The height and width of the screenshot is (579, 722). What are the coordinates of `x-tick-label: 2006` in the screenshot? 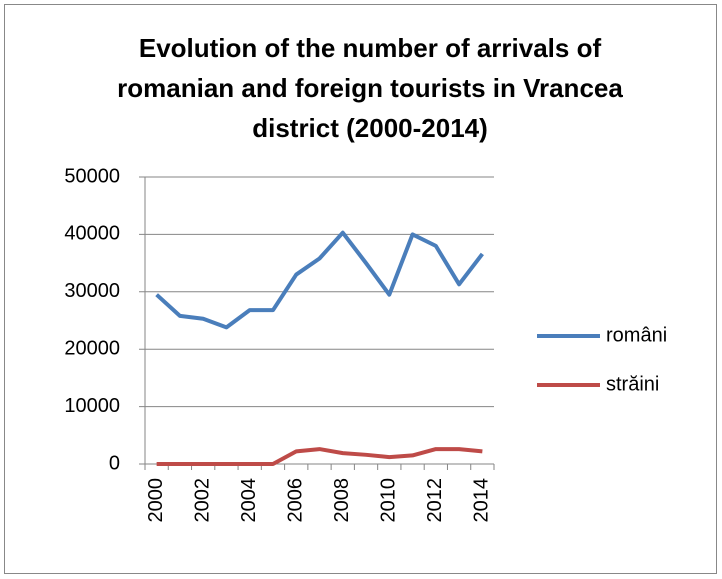 It's located at (296, 500).